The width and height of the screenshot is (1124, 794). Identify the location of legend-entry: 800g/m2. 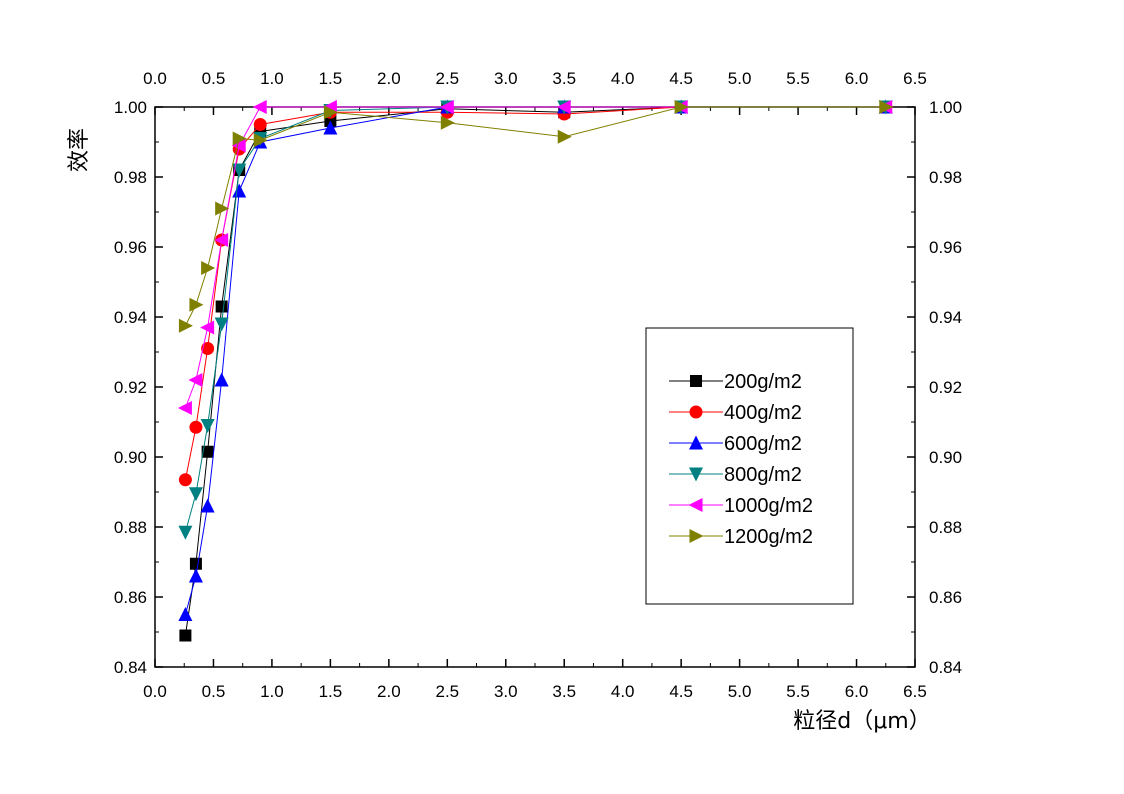
(735, 475).